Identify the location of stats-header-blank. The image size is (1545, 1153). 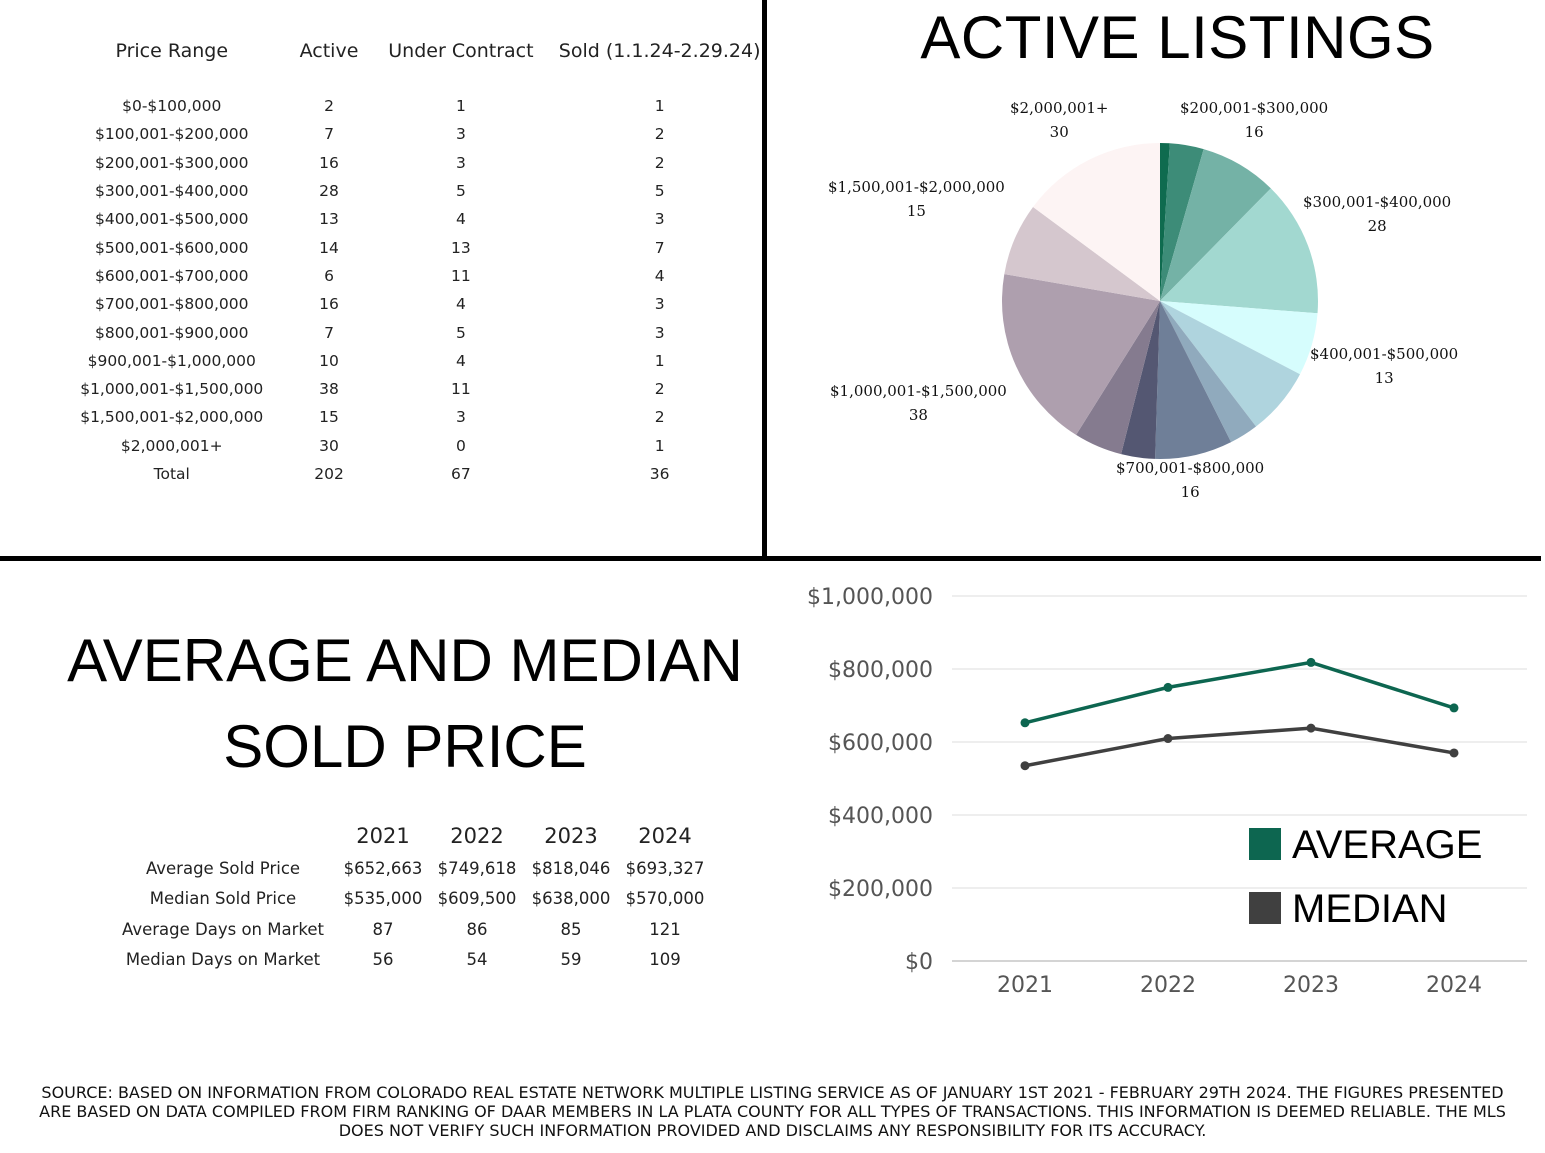
(223, 838).